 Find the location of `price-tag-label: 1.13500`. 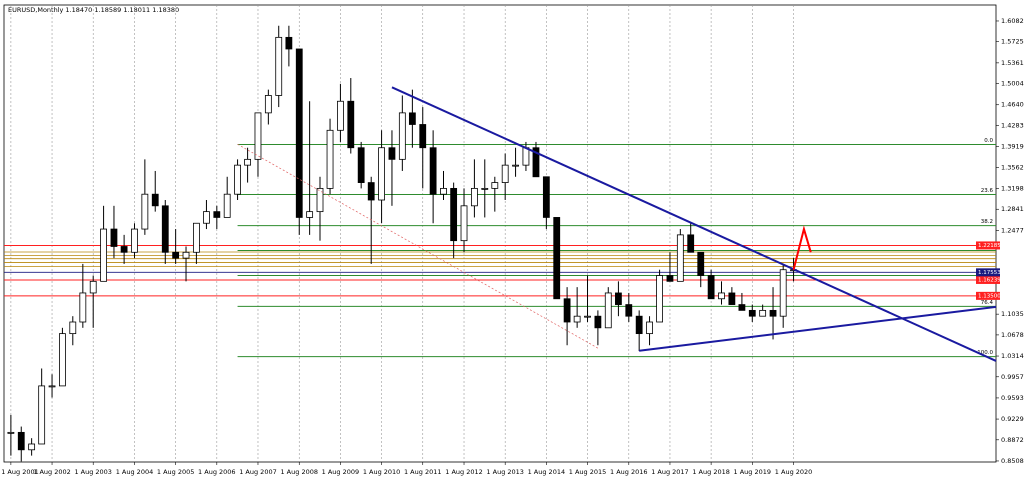

price-tag-label: 1.13500 is located at coordinates (989, 296).